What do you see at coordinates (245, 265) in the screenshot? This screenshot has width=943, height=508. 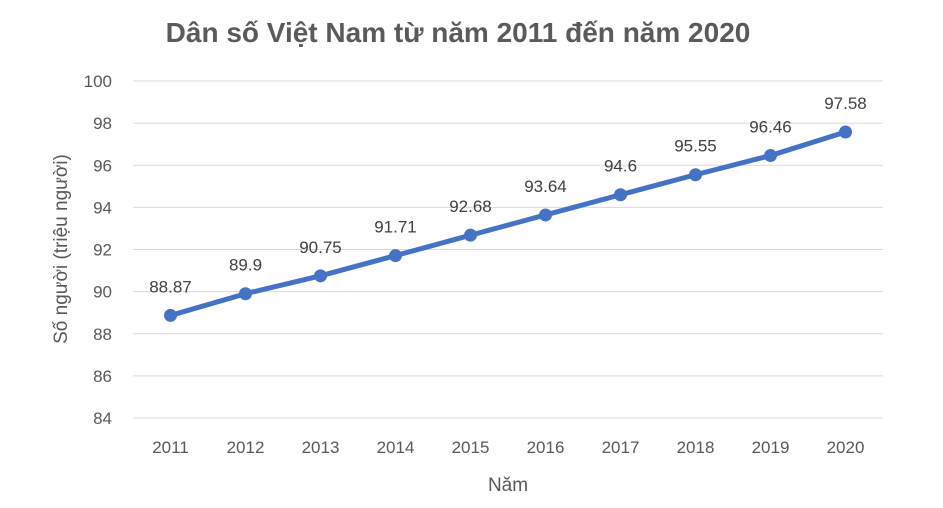 I see `data-label-2012: 89.9` at bounding box center [245, 265].